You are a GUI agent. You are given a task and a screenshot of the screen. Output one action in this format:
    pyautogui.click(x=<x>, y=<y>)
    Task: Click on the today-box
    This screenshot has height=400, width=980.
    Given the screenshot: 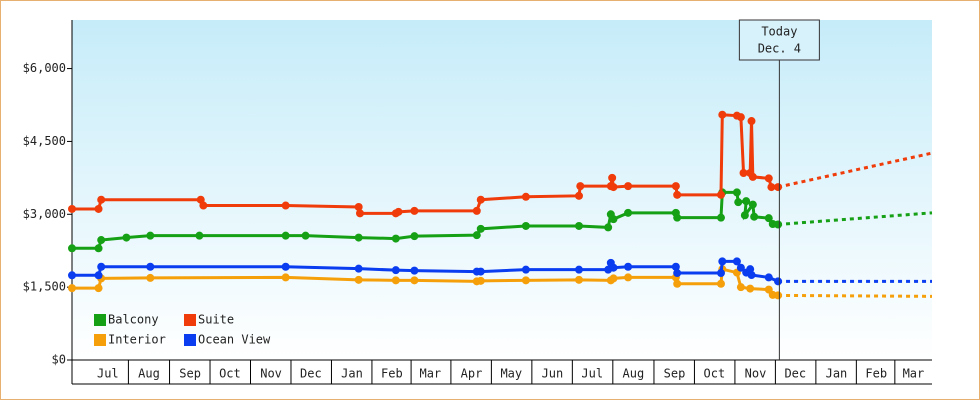 What is the action you would take?
    pyautogui.click(x=779, y=40)
    